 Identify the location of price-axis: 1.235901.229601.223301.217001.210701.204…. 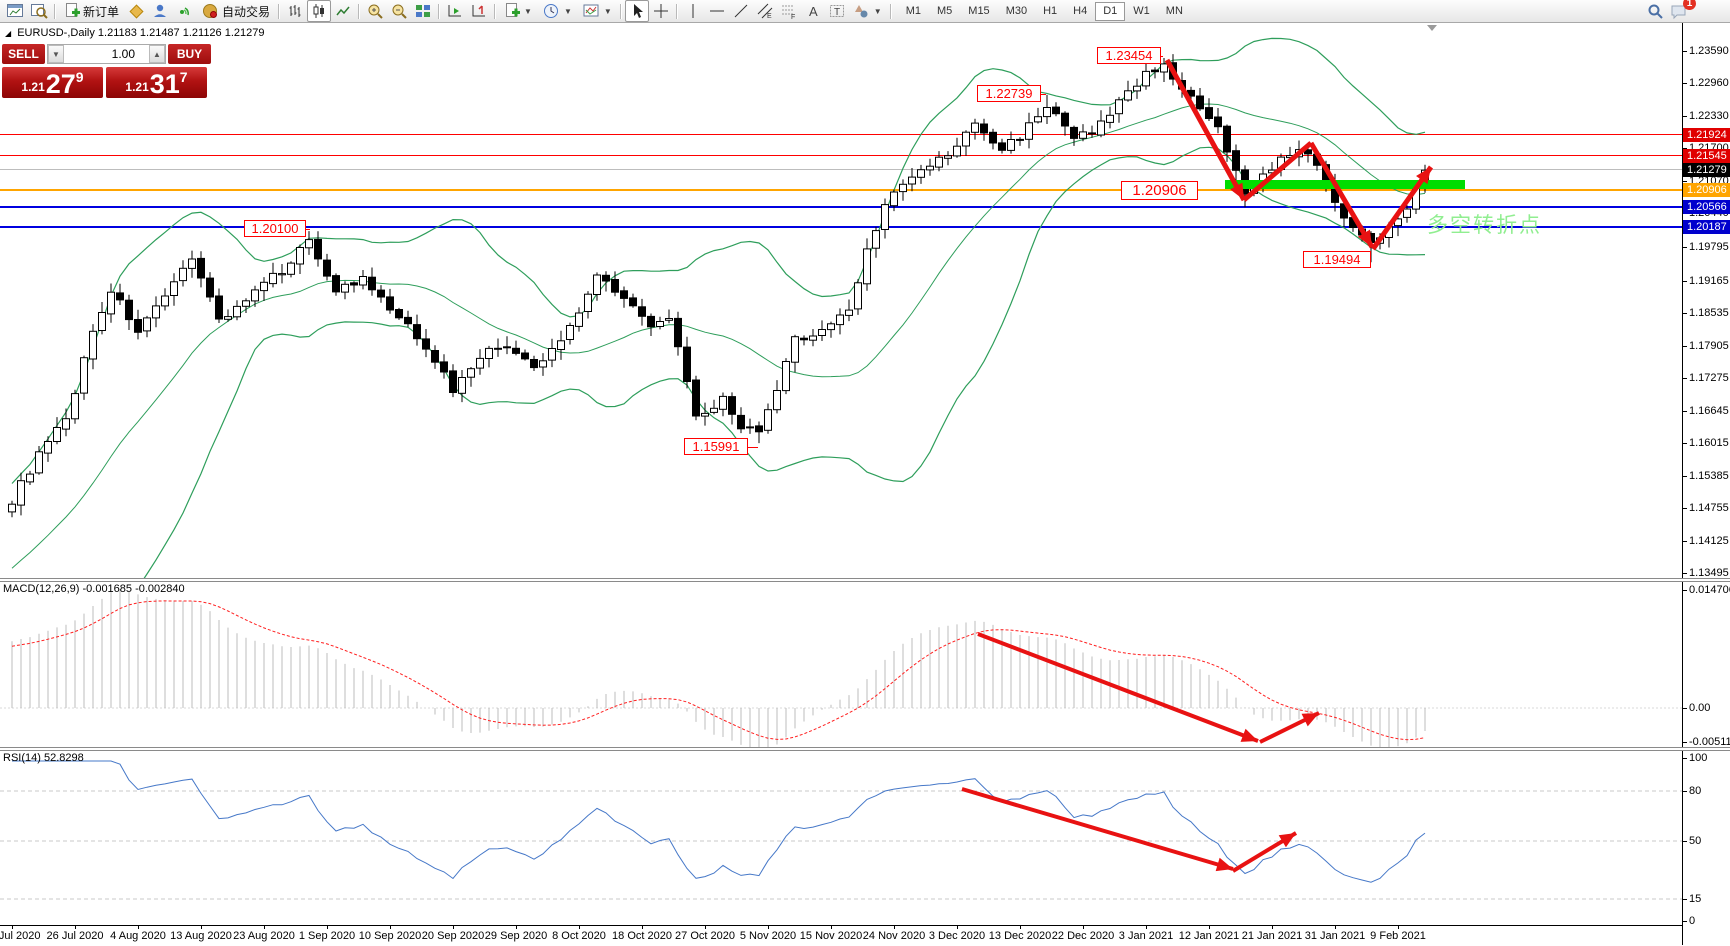
(1706, 484).